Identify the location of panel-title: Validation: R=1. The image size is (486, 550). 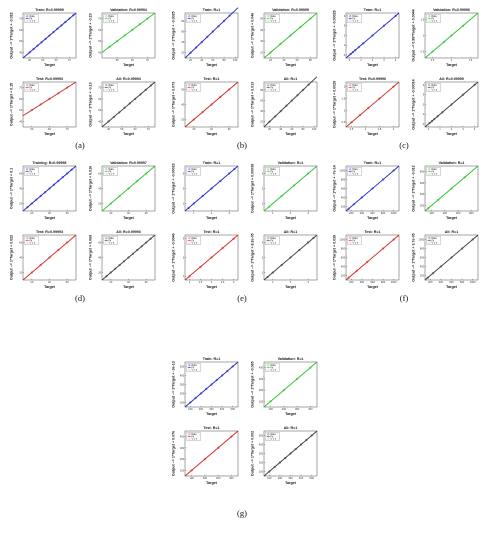
(291, 359).